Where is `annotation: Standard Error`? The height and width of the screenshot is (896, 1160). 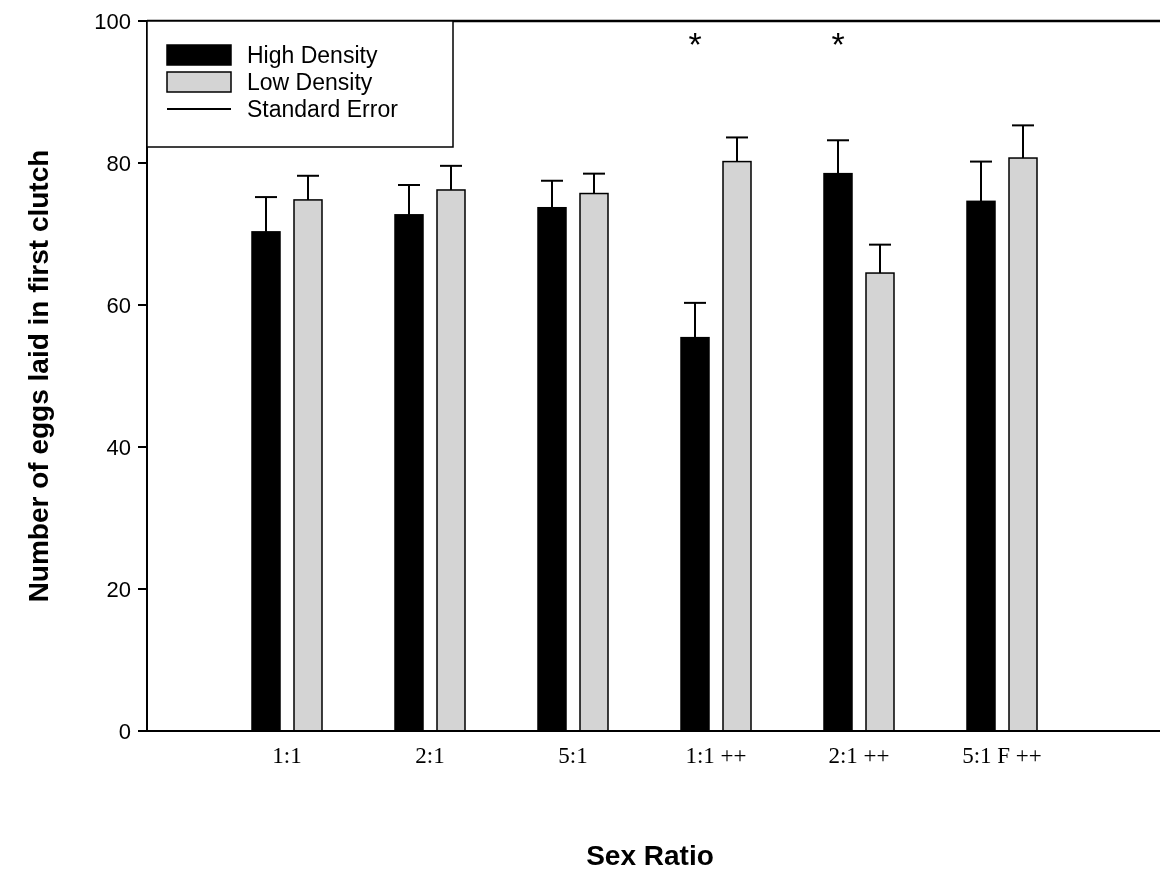 annotation: Standard Error is located at coordinates (323, 109).